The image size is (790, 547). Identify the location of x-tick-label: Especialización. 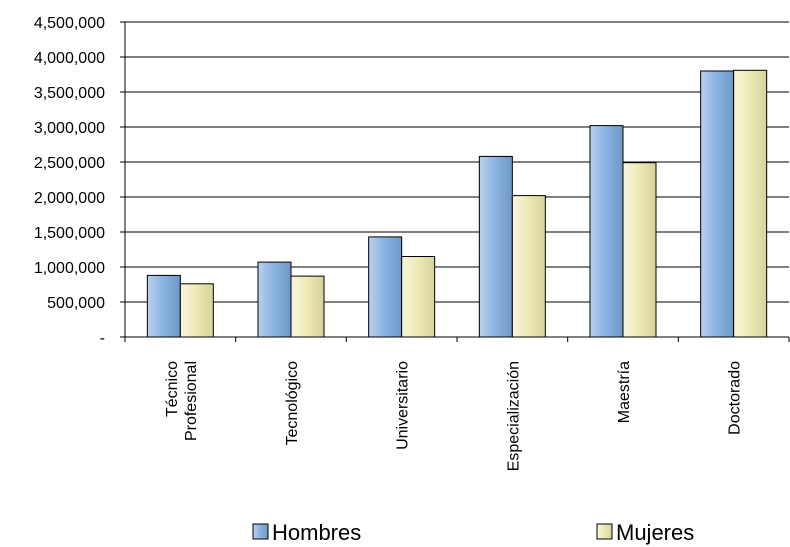
(513, 416).